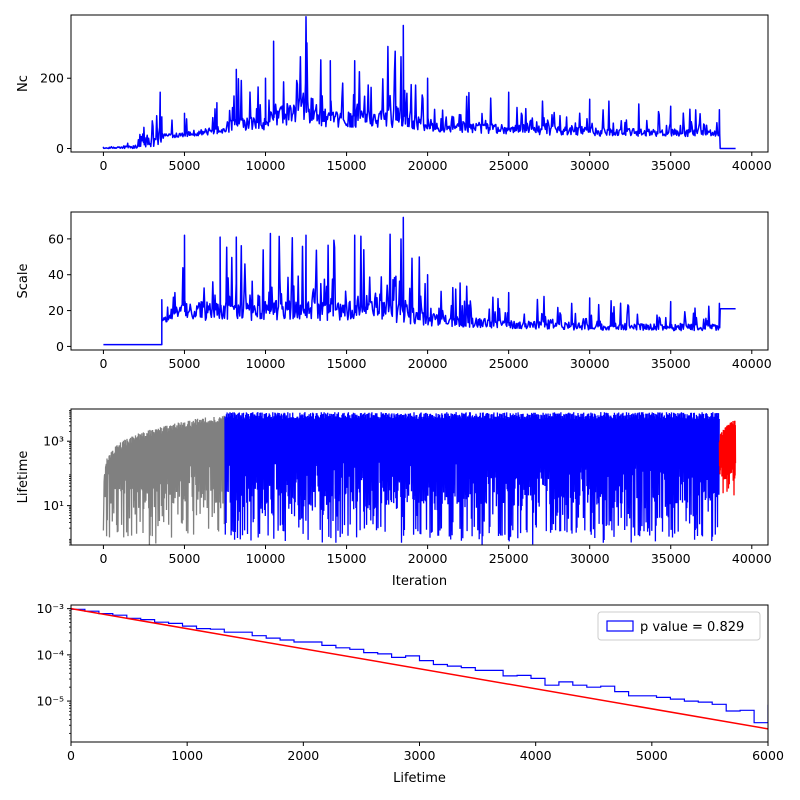 The image size is (800, 800). Describe the element at coordinates (420, 755) in the screenshot. I see `x-tick-label: 3000` at that location.